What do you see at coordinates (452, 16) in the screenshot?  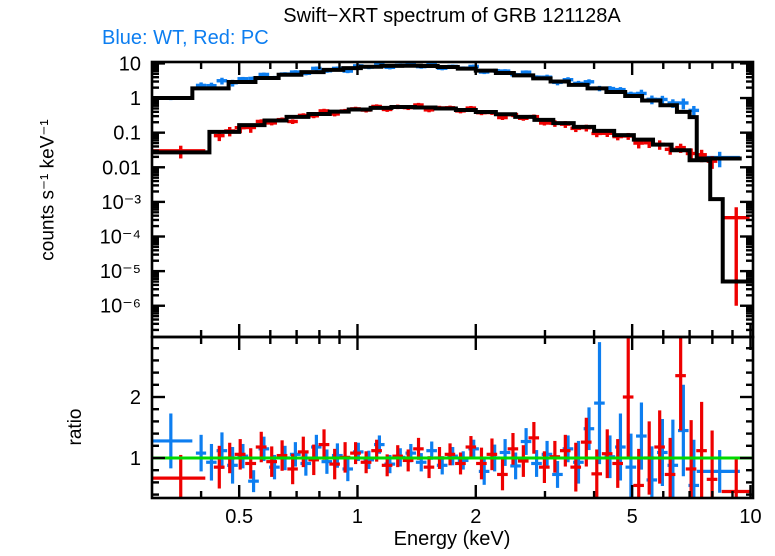 I see `chart-title: Swift−XRT spectrum of GRB 121128A` at bounding box center [452, 16].